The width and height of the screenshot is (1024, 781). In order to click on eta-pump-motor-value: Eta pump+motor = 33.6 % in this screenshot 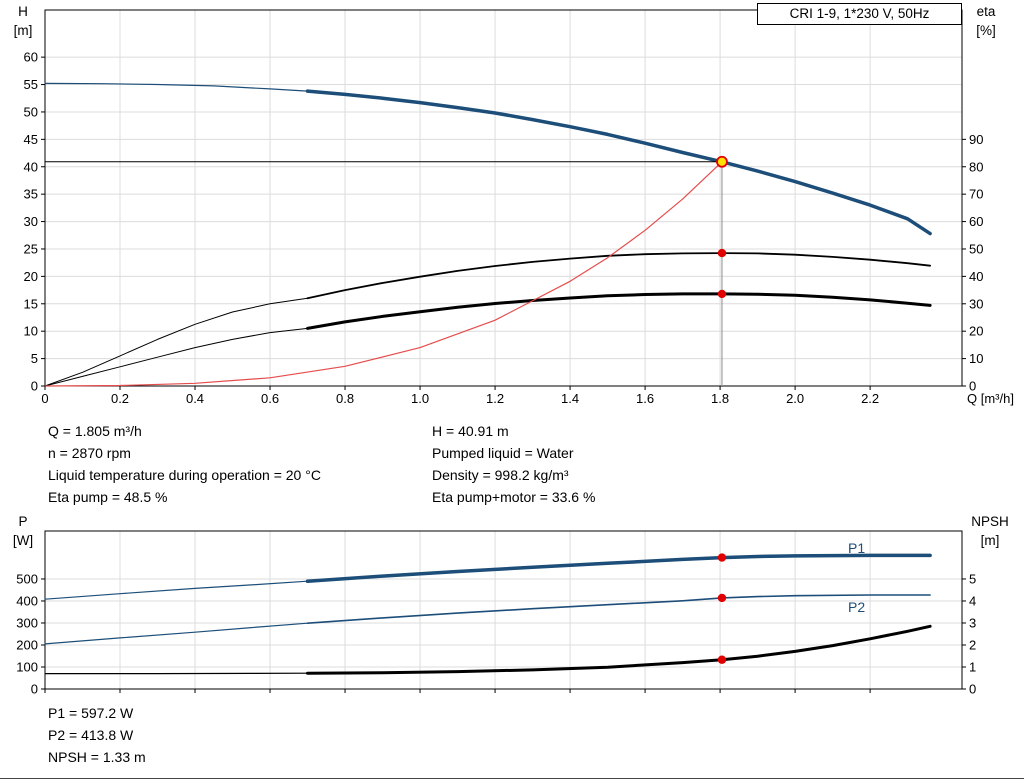, I will do `click(514, 497)`.